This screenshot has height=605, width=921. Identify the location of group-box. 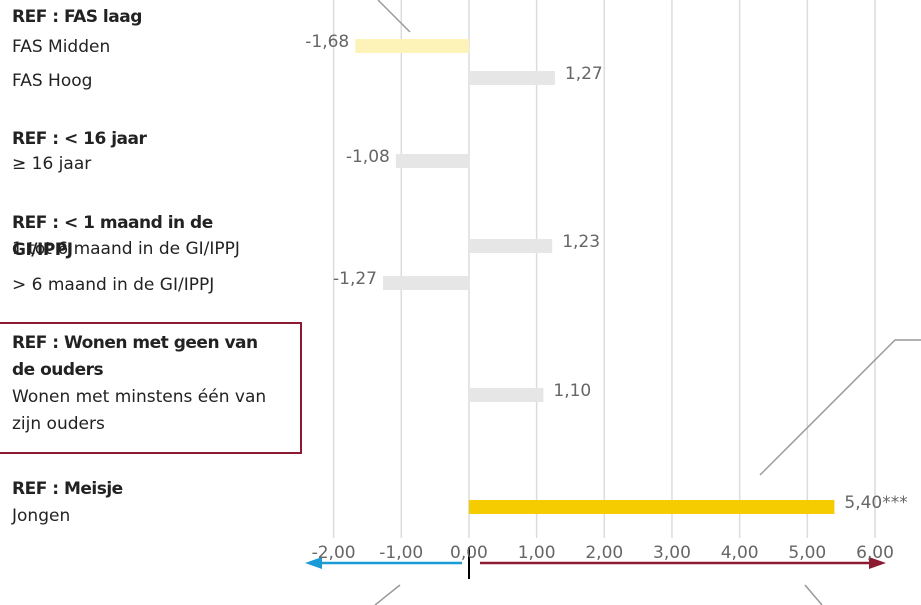
(151, 388).